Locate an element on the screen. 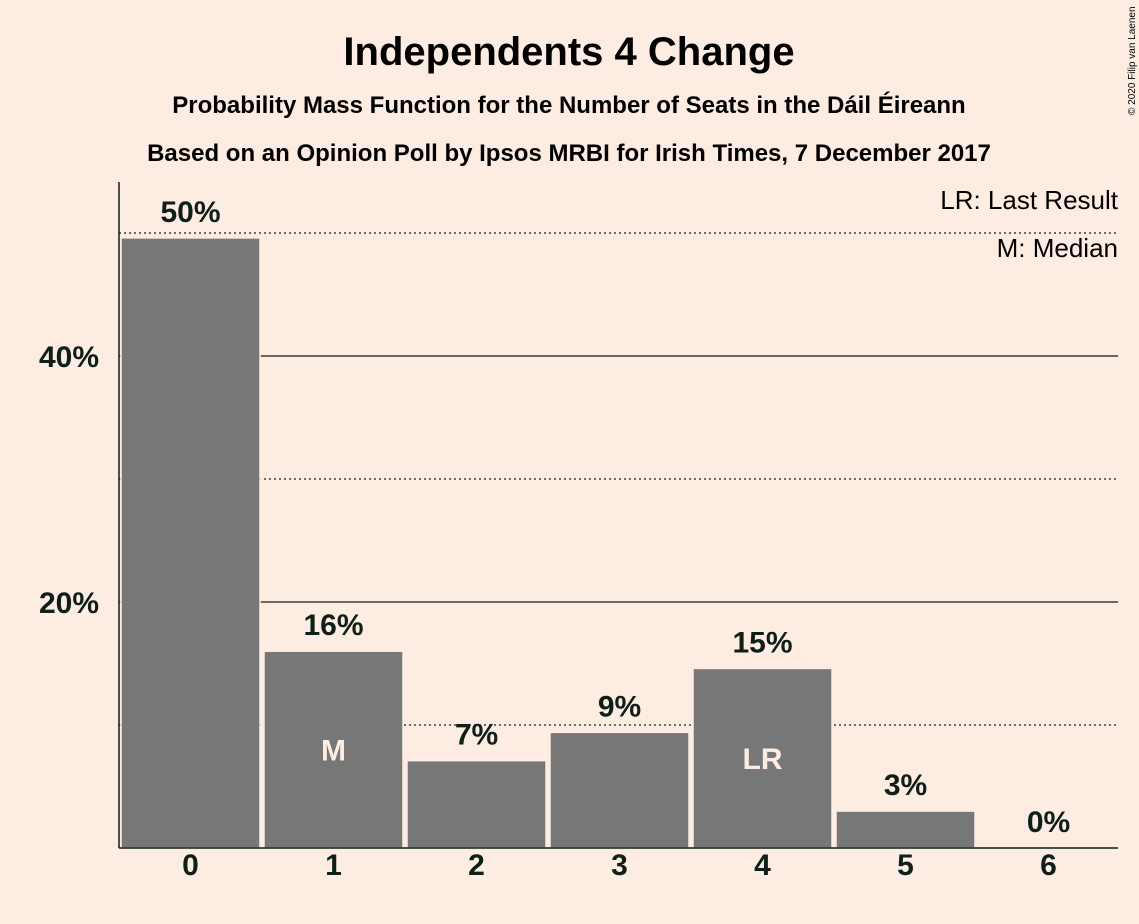 The height and width of the screenshot is (924, 1139). bar-marker-lr: LR is located at coordinates (763, 759).